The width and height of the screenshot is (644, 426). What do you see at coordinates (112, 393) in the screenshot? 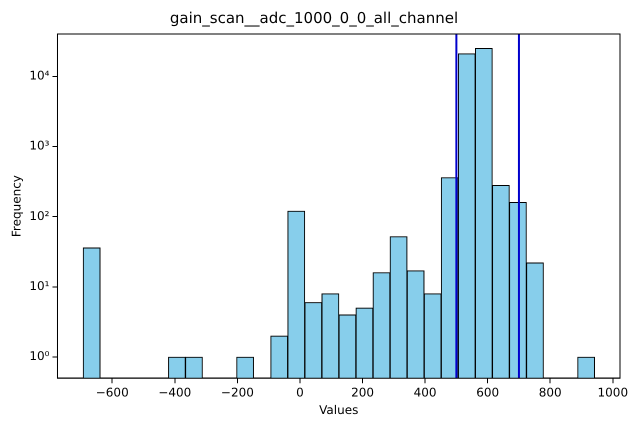
I see `x-tick-label: −600` at bounding box center [112, 393].